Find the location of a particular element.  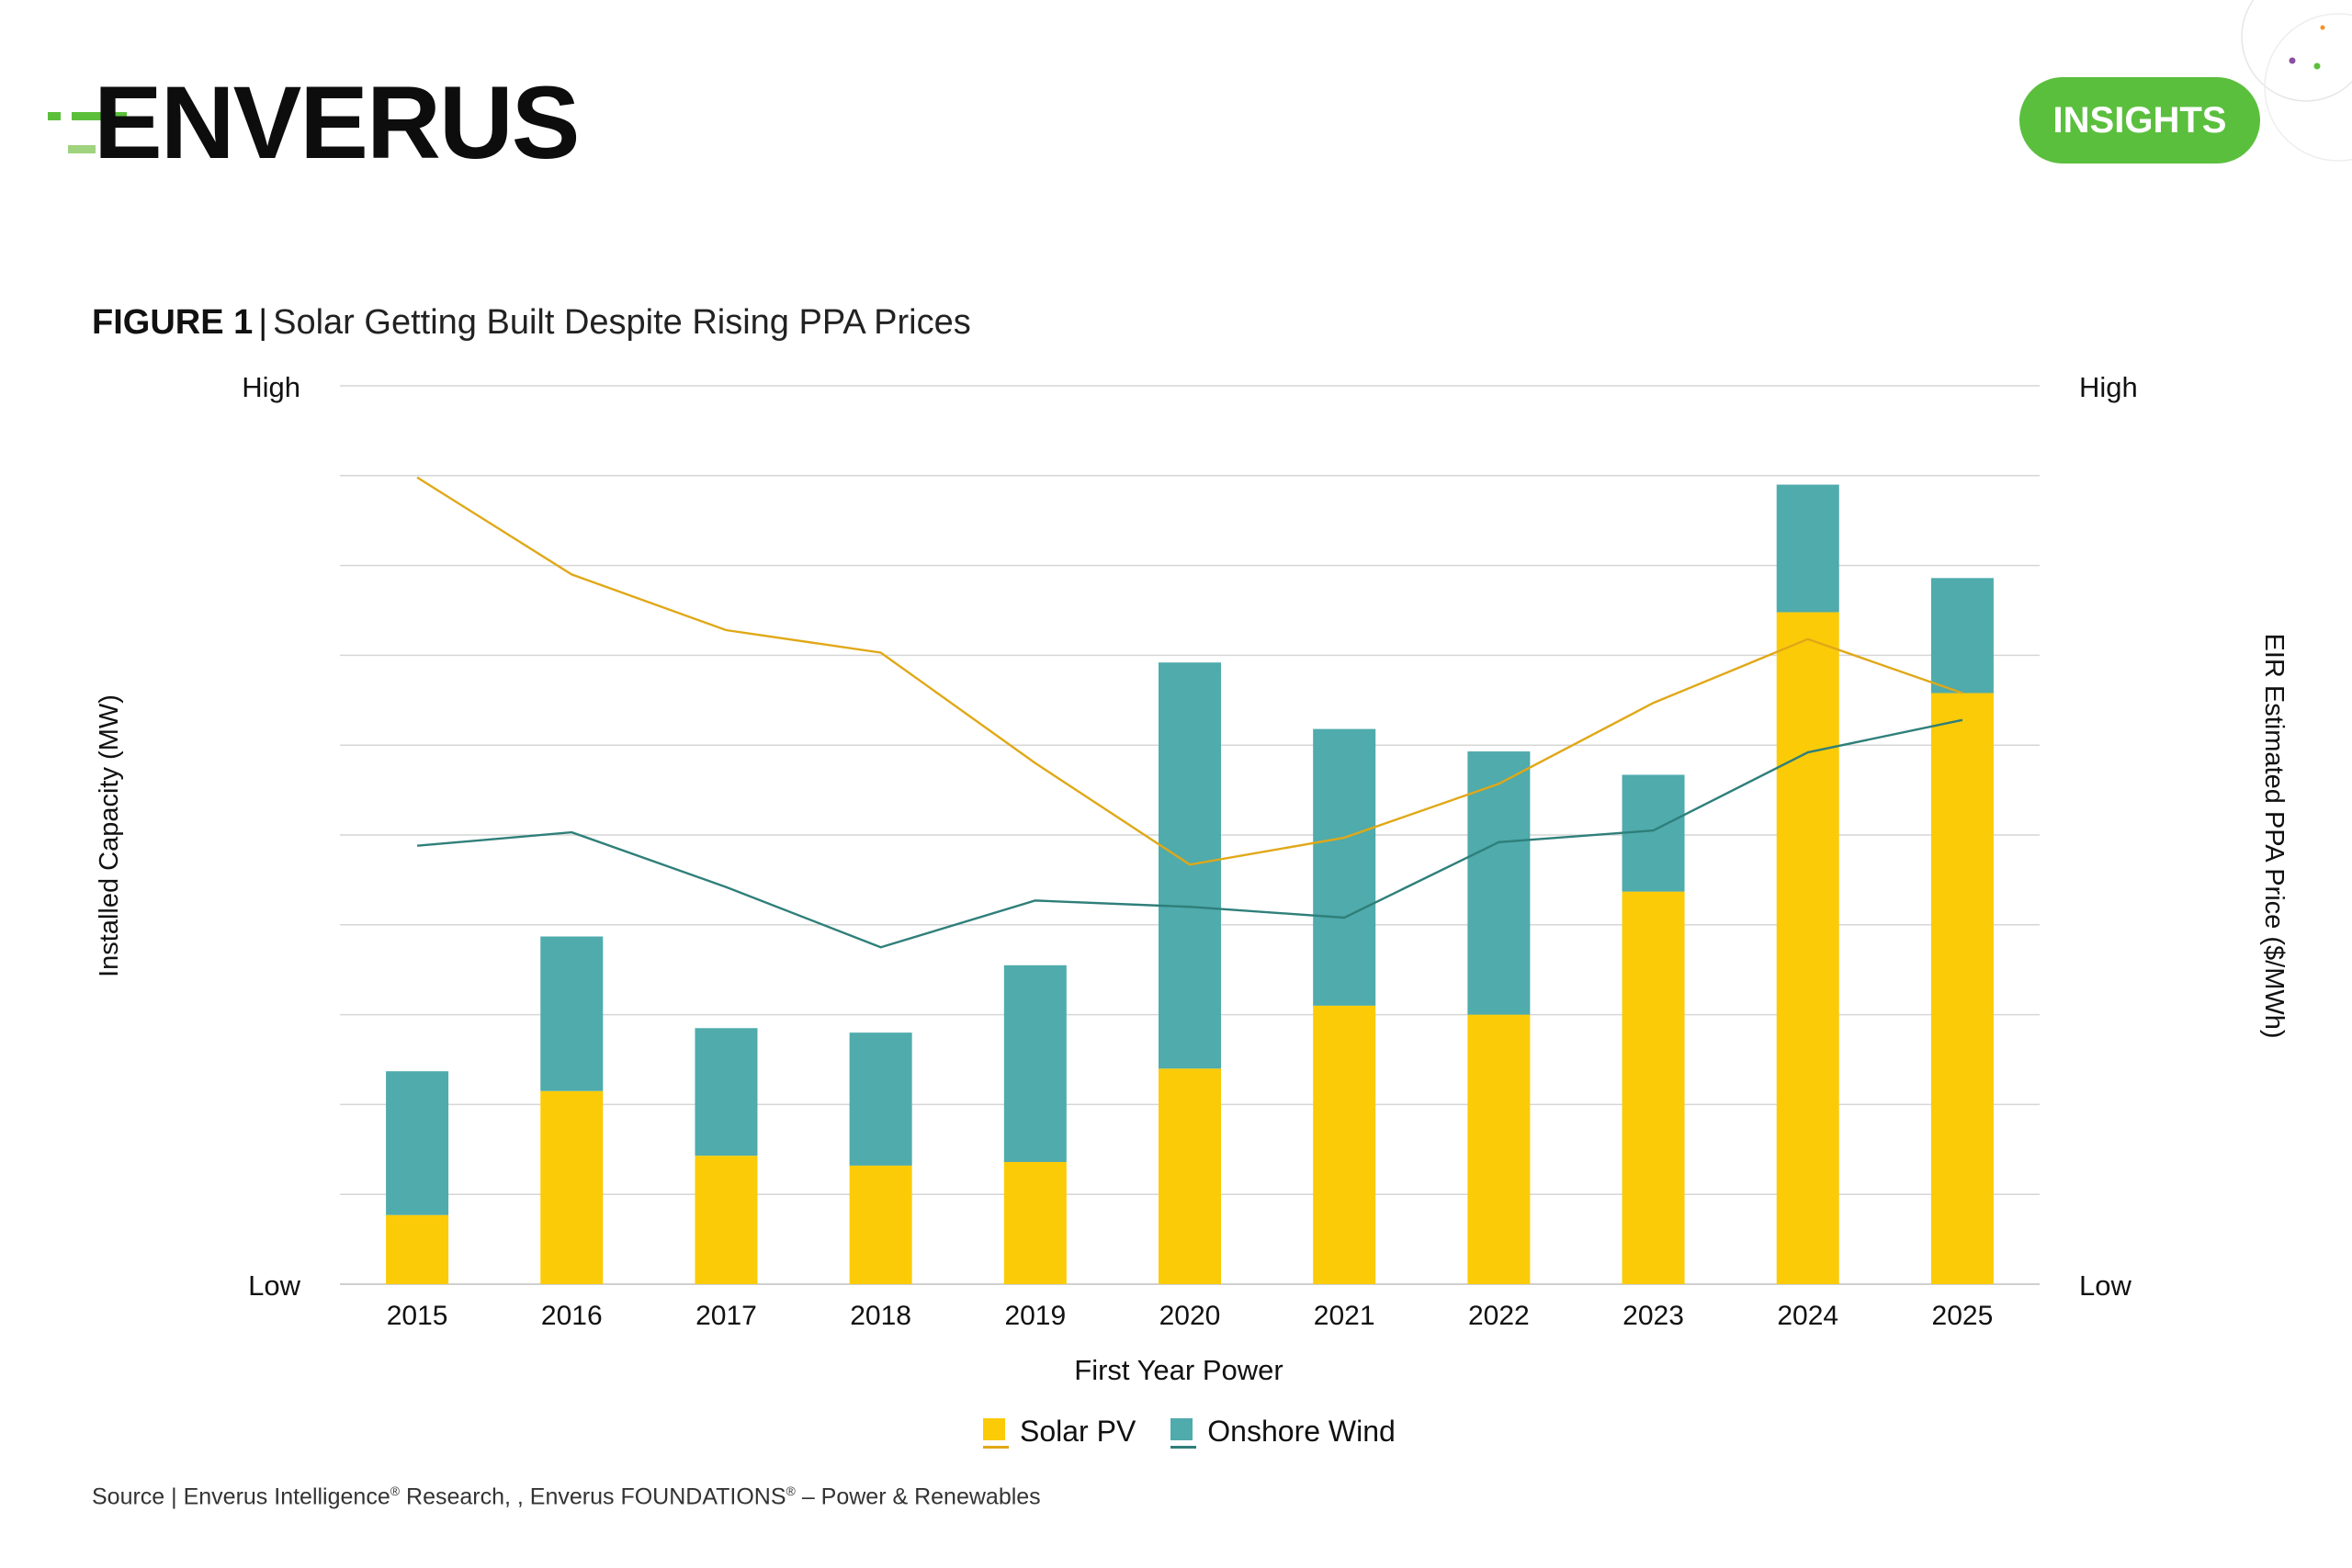

onshore-wind-swatch-icon is located at coordinates (1184, 1432).